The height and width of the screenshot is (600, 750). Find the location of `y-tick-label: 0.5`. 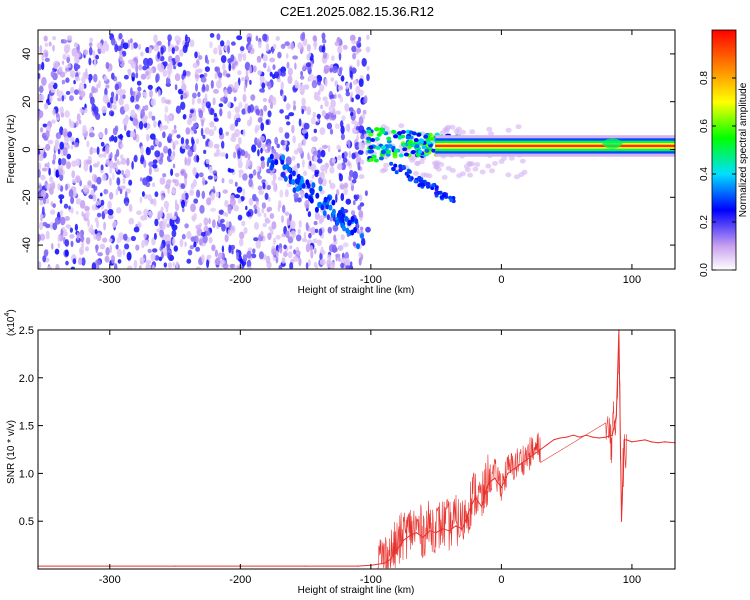

y-tick-label: 0.5 is located at coordinates (26, 522).